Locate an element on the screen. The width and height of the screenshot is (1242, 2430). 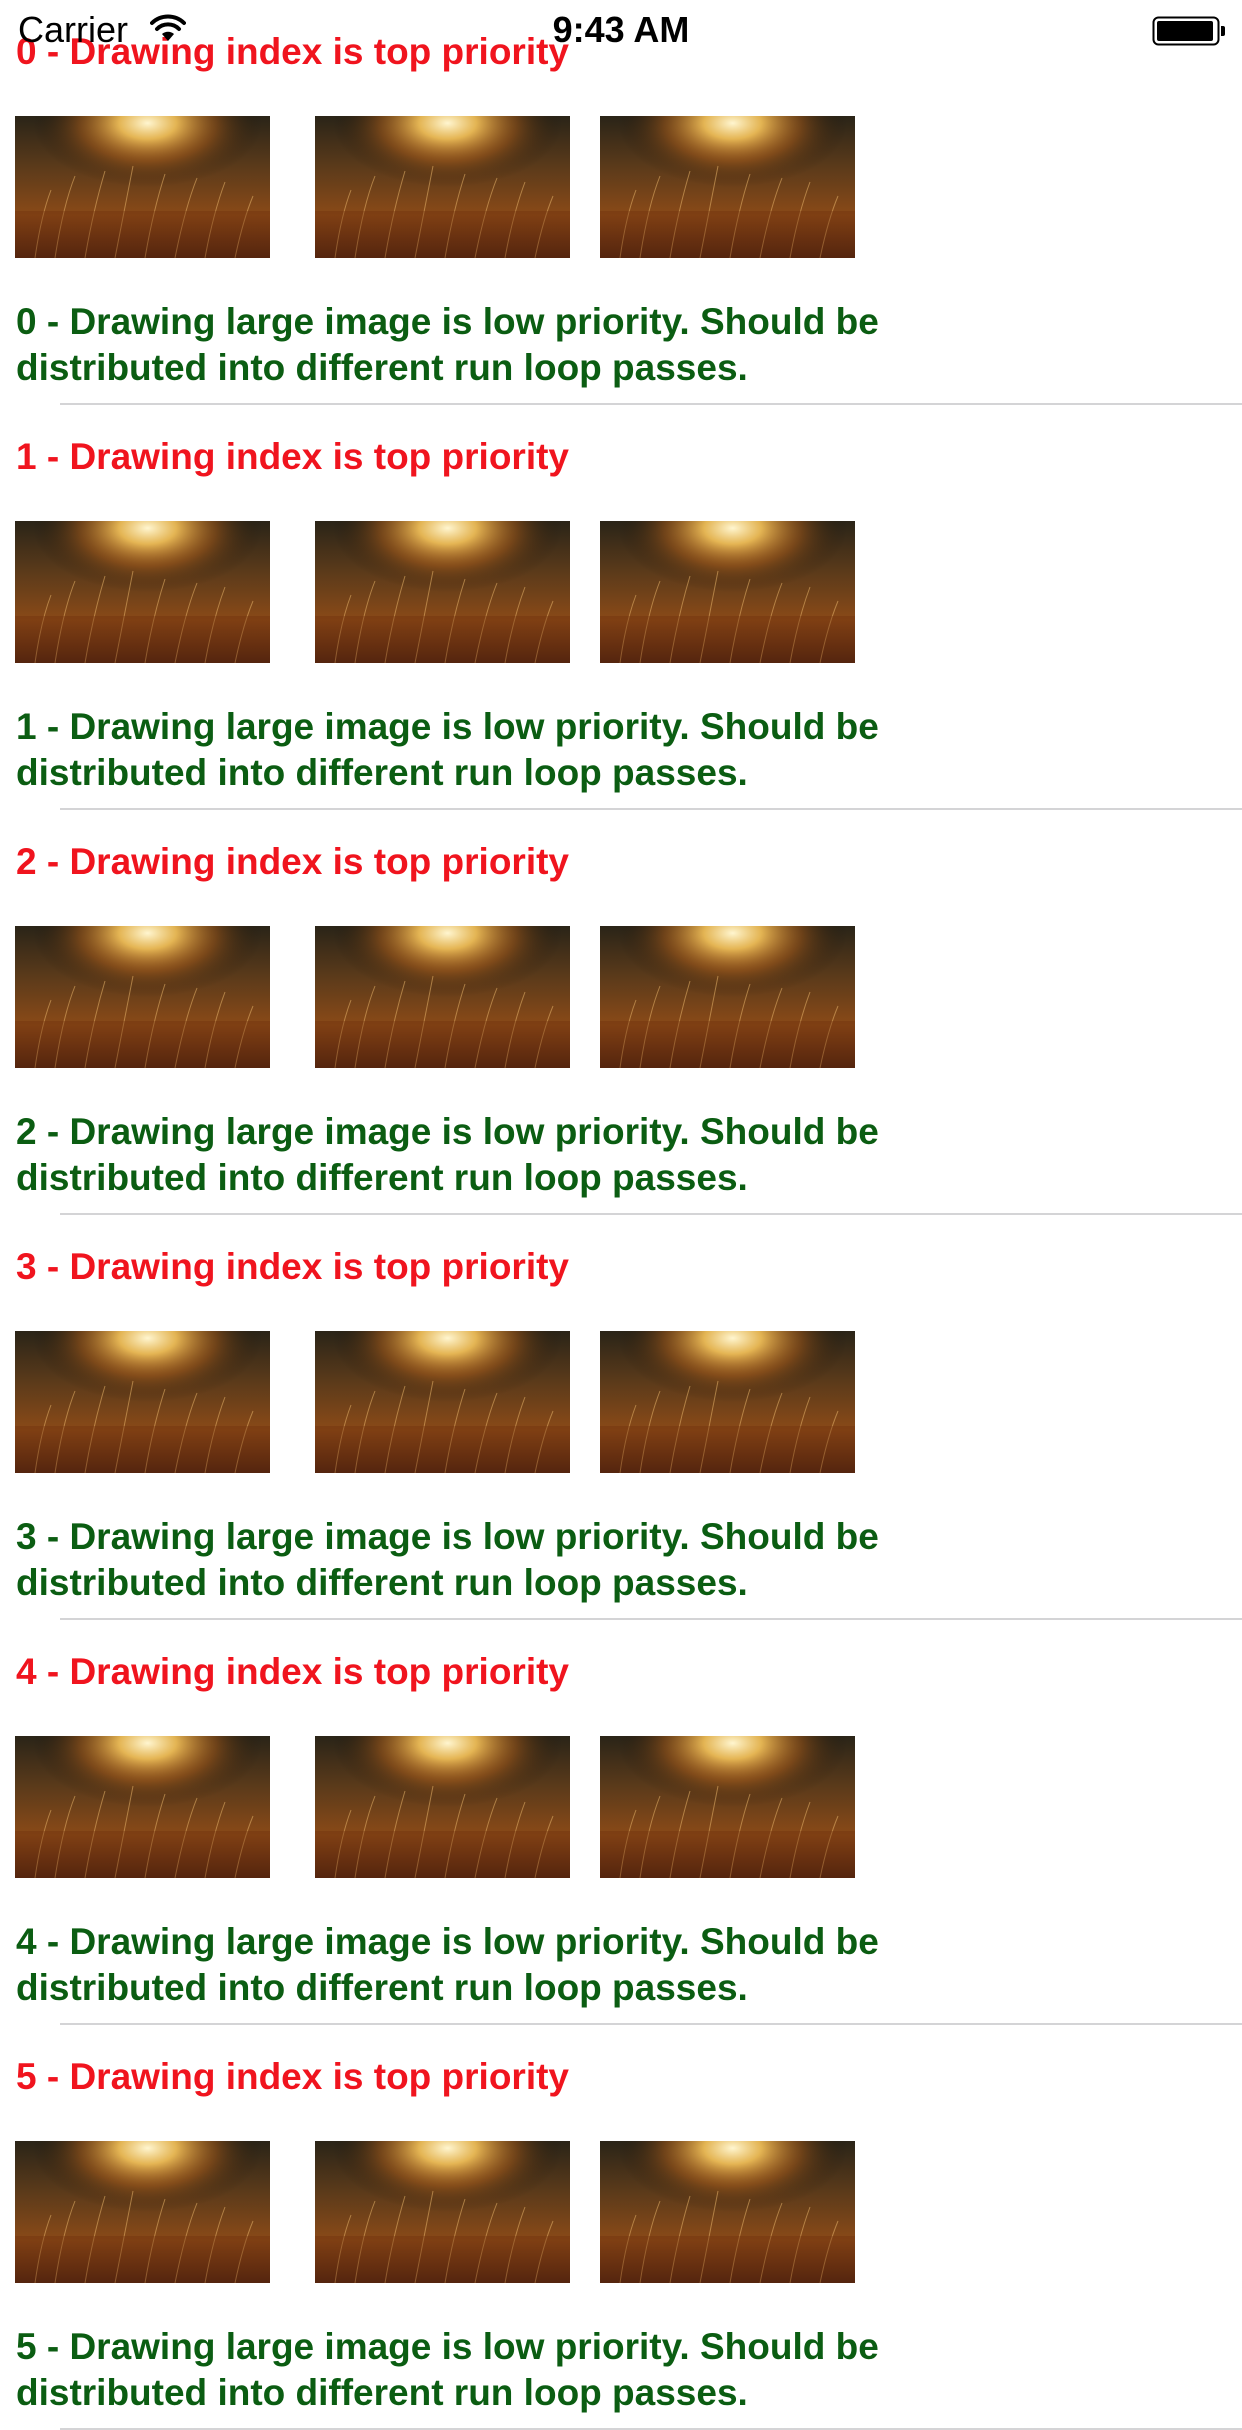
carrier-label: Carrier is located at coordinates (73, 29).